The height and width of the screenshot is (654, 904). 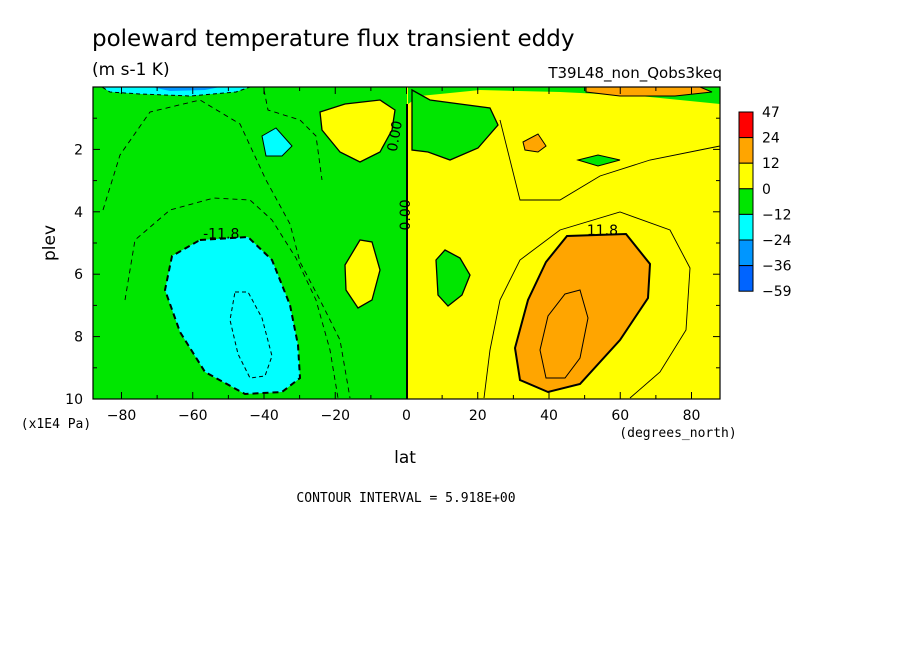 I want to click on x-tick-label: 20, so click(x=478, y=416).